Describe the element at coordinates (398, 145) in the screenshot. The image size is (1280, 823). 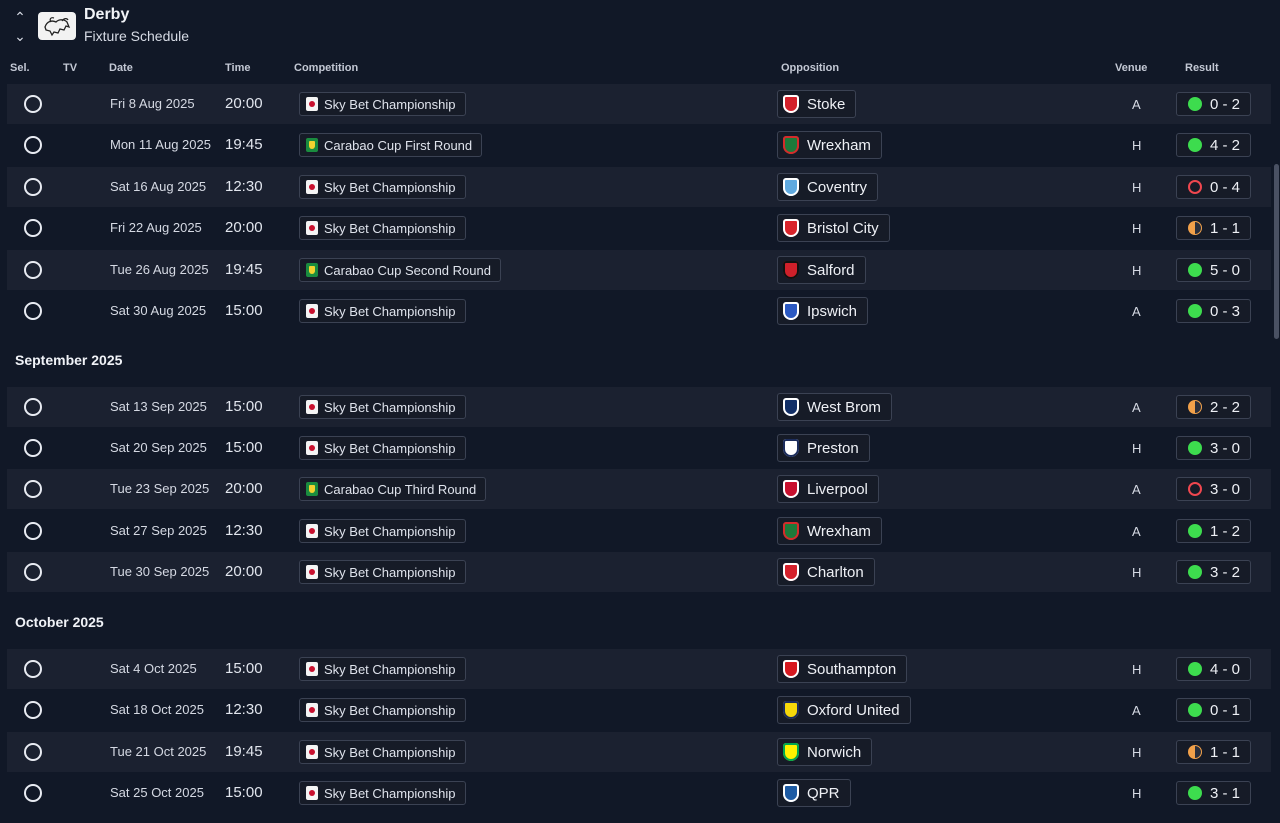
I see `competition-name: Carabao Cup First Round` at that location.